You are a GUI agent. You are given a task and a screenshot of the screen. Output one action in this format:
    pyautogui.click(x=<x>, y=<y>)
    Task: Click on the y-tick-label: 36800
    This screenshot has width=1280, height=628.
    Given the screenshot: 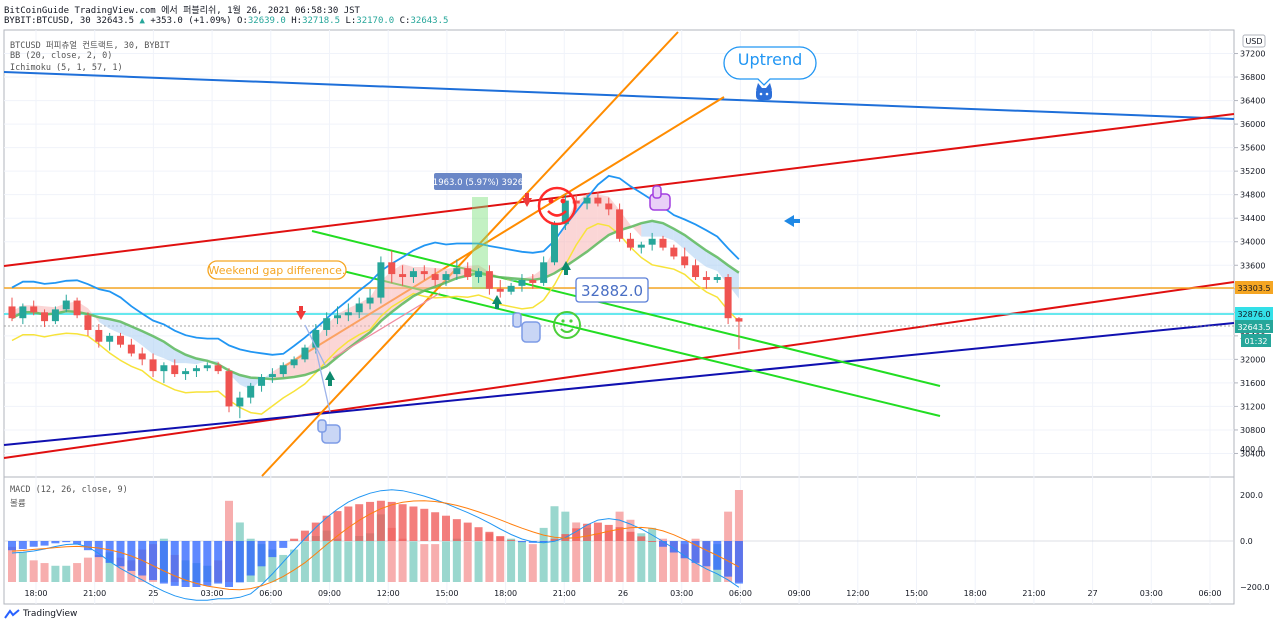 What is the action you would take?
    pyautogui.click(x=1252, y=77)
    